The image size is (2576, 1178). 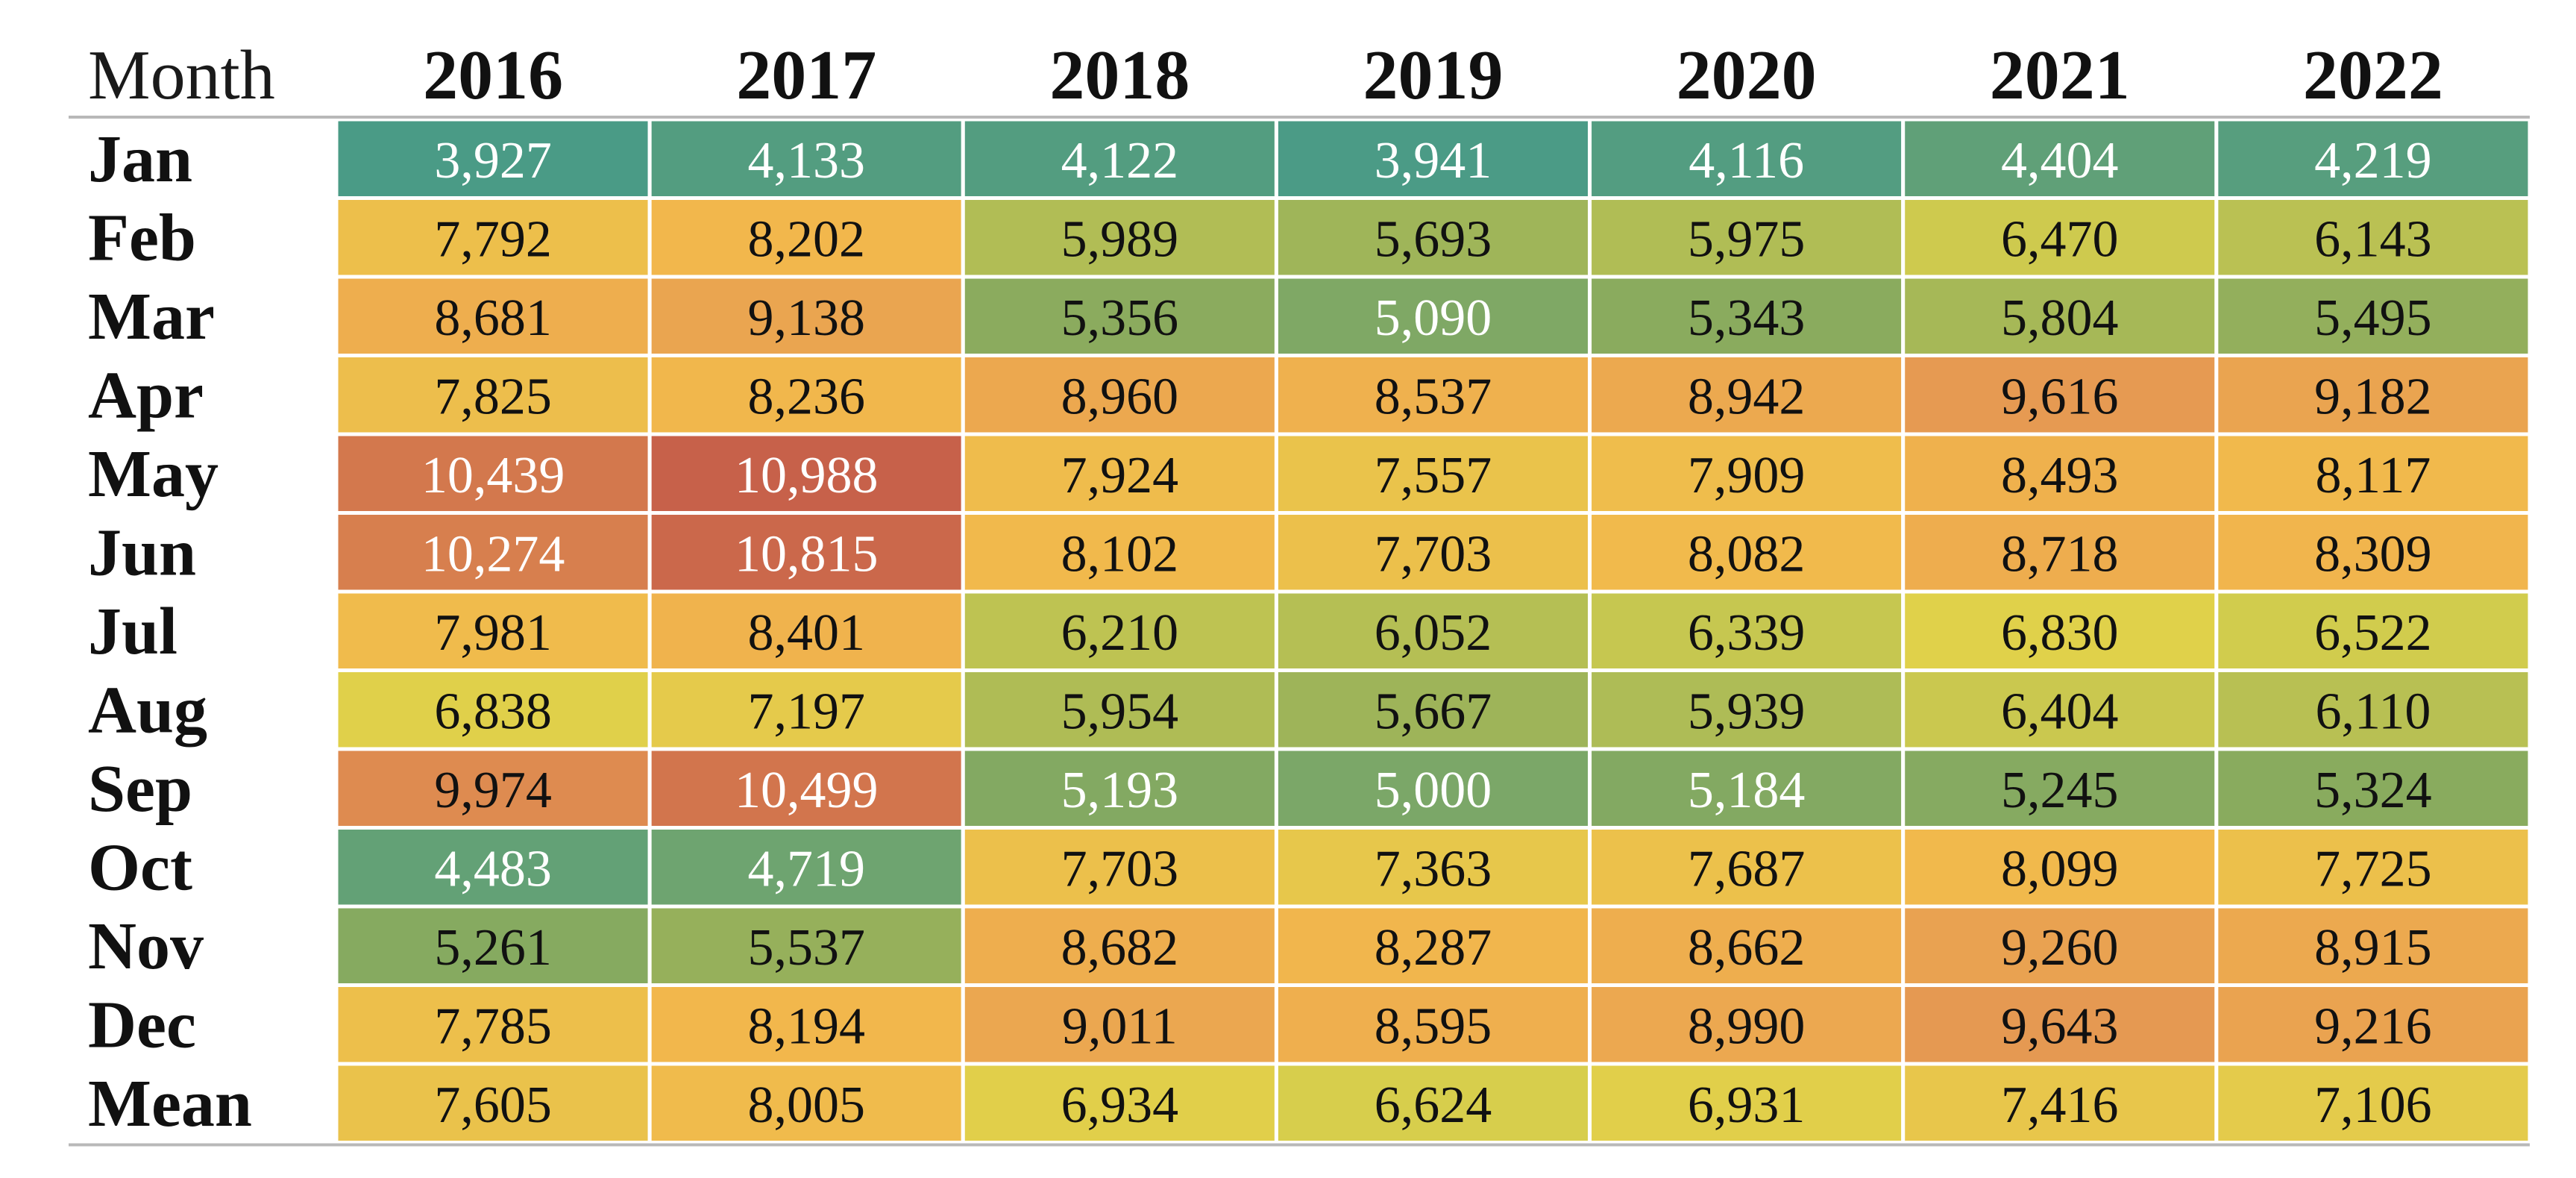 What do you see at coordinates (152, 317) in the screenshot?
I see `row-label-mar: Mar` at bounding box center [152, 317].